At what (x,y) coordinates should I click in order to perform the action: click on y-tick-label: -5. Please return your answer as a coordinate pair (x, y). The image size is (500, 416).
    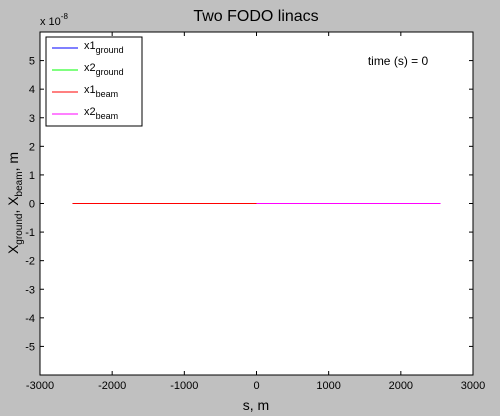
    Looking at the image, I should click on (30, 347).